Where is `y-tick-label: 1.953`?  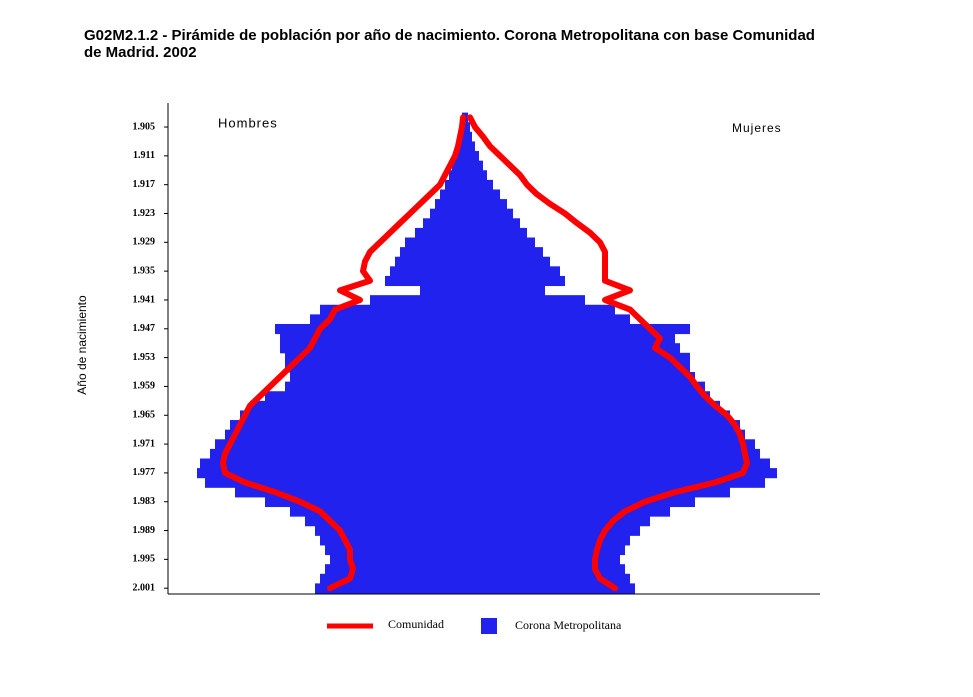 y-tick-label: 1.953 is located at coordinates (144, 357).